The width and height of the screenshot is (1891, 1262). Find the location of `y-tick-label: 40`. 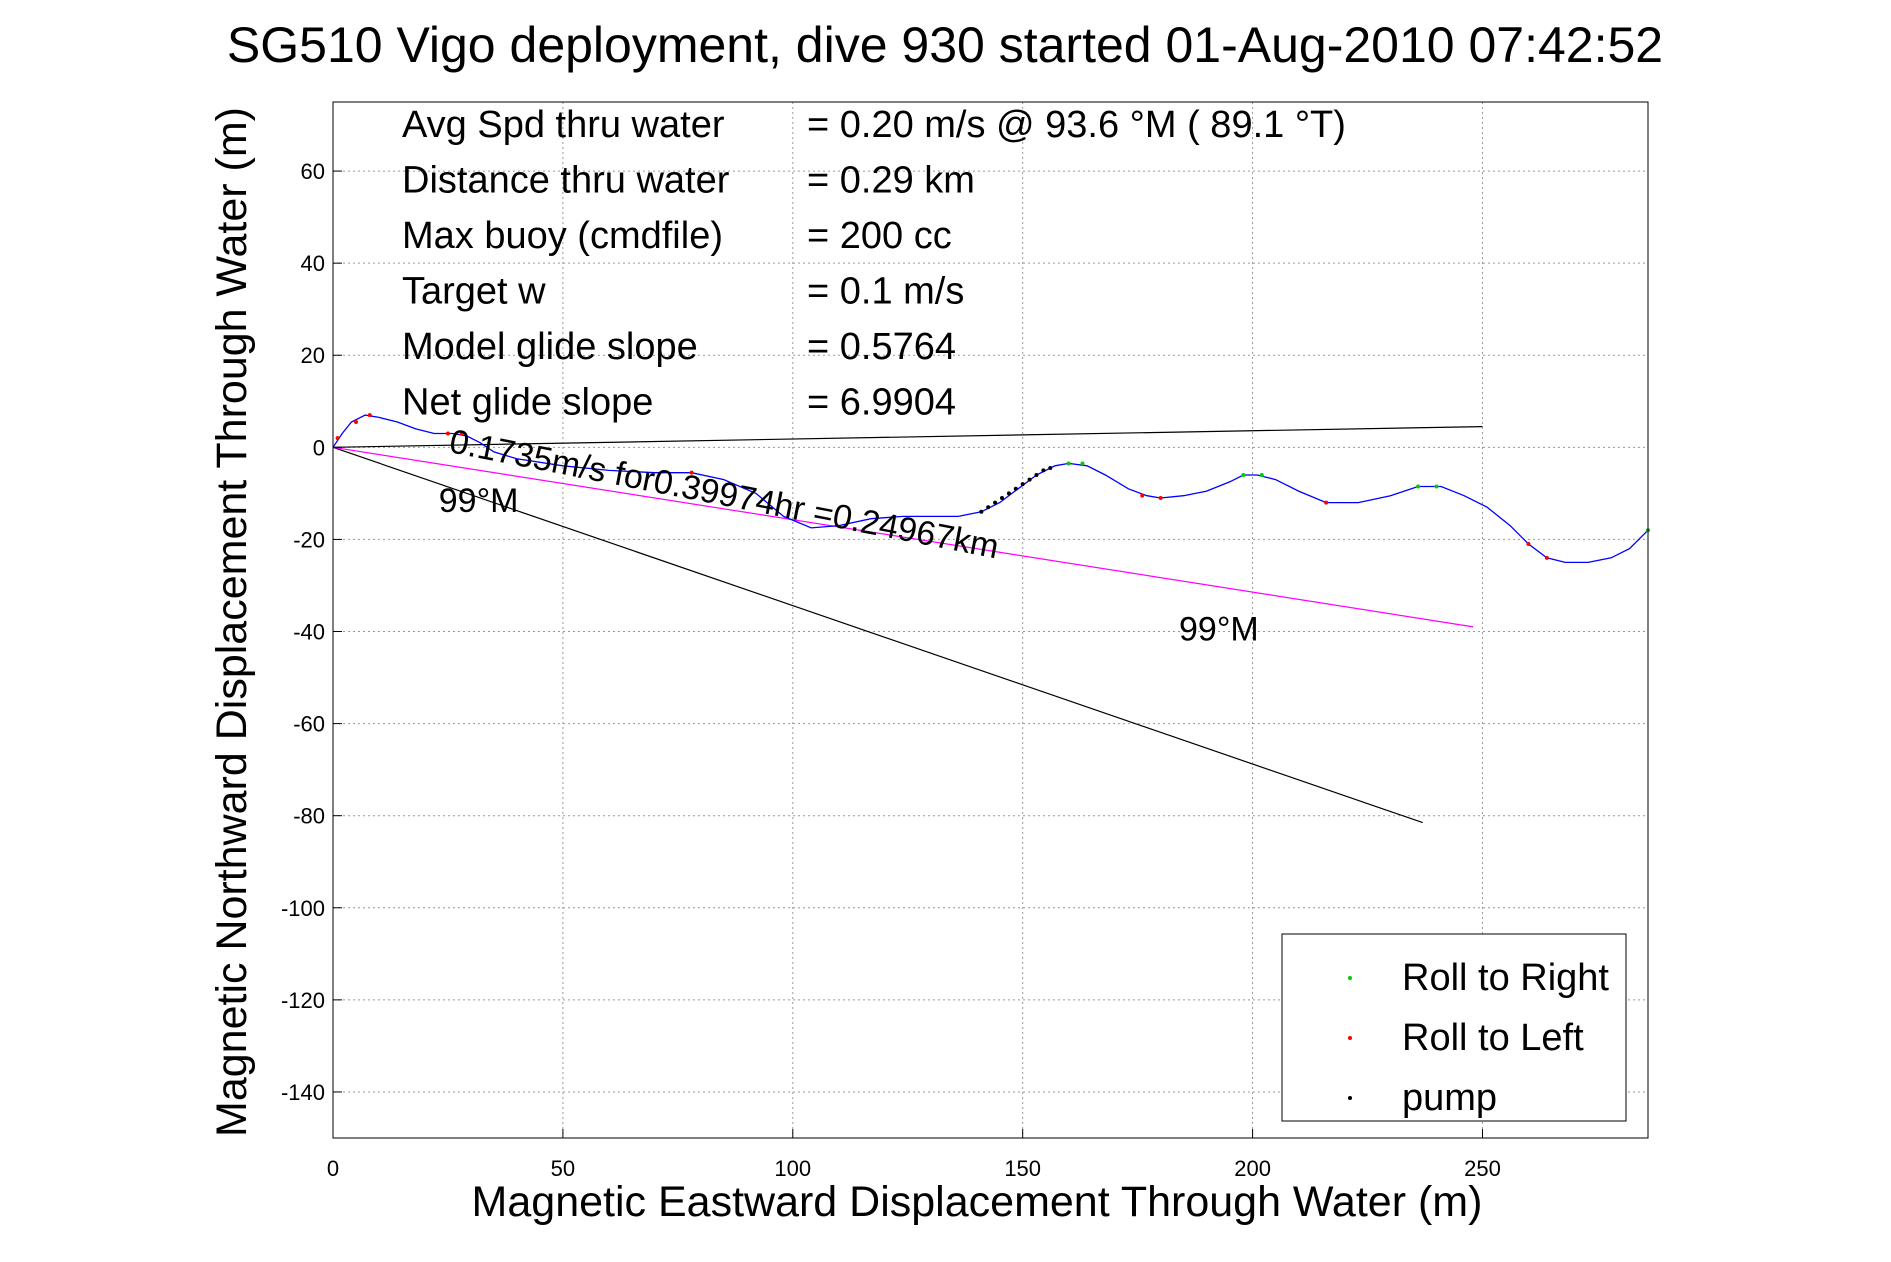

y-tick-label: 40 is located at coordinates (313, 263).